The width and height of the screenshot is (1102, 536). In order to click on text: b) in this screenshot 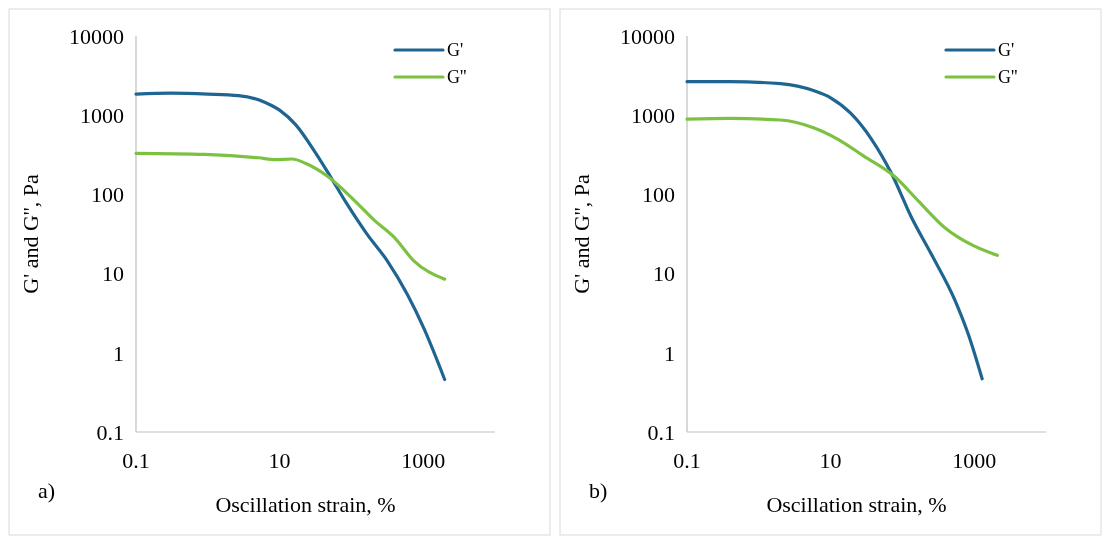, I will do `click(598, 490)`.